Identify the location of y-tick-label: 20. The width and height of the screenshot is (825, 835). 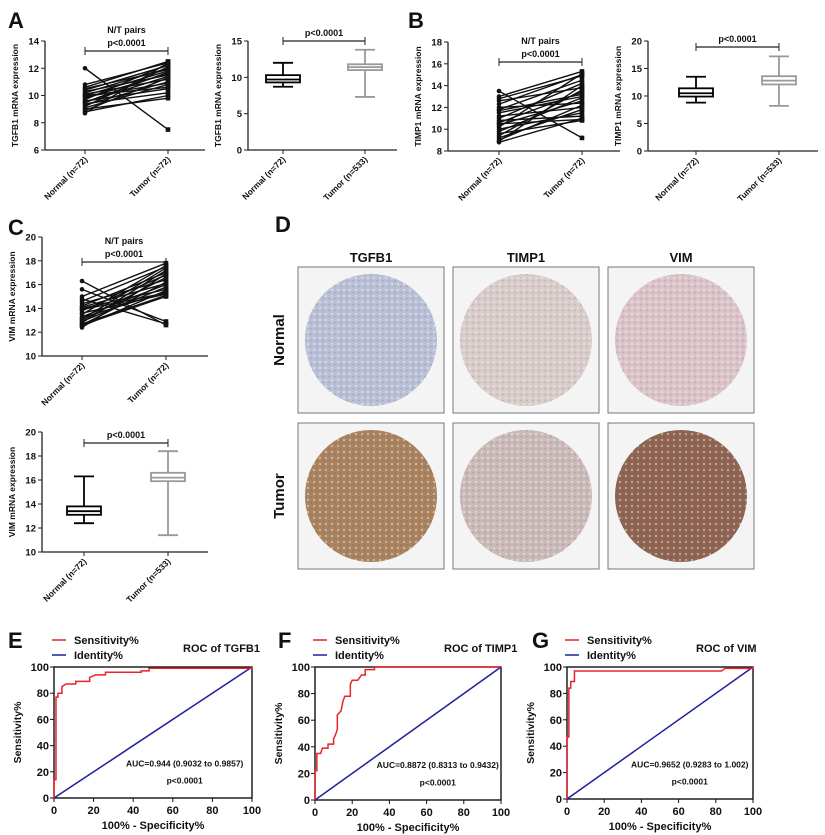
(304, 774).